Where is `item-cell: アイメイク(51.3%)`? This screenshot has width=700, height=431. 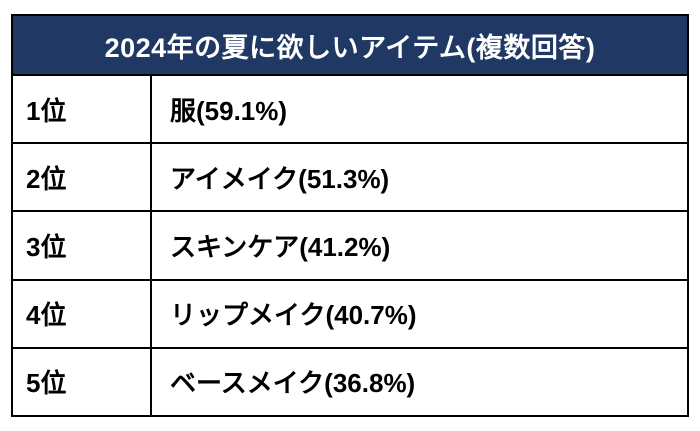 item-cell: アイメイク(51.3%) is located at coordinates (280, 178).